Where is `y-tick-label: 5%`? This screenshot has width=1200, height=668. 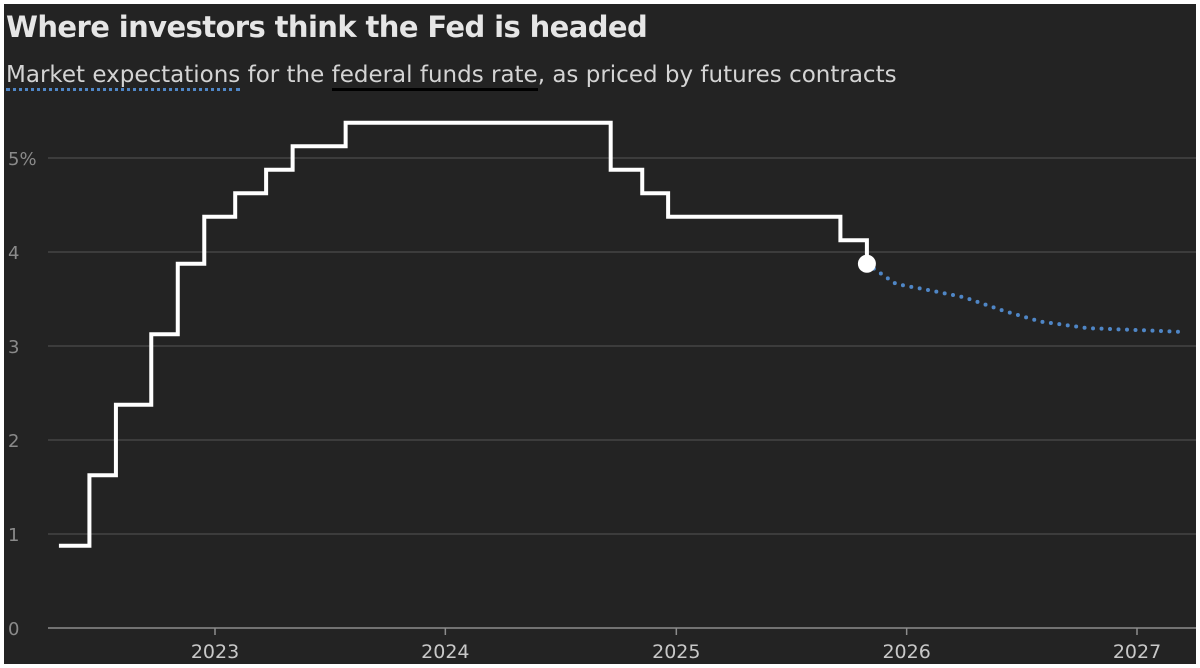 y-tick-label: 5% is located at coordinates (22, 159).